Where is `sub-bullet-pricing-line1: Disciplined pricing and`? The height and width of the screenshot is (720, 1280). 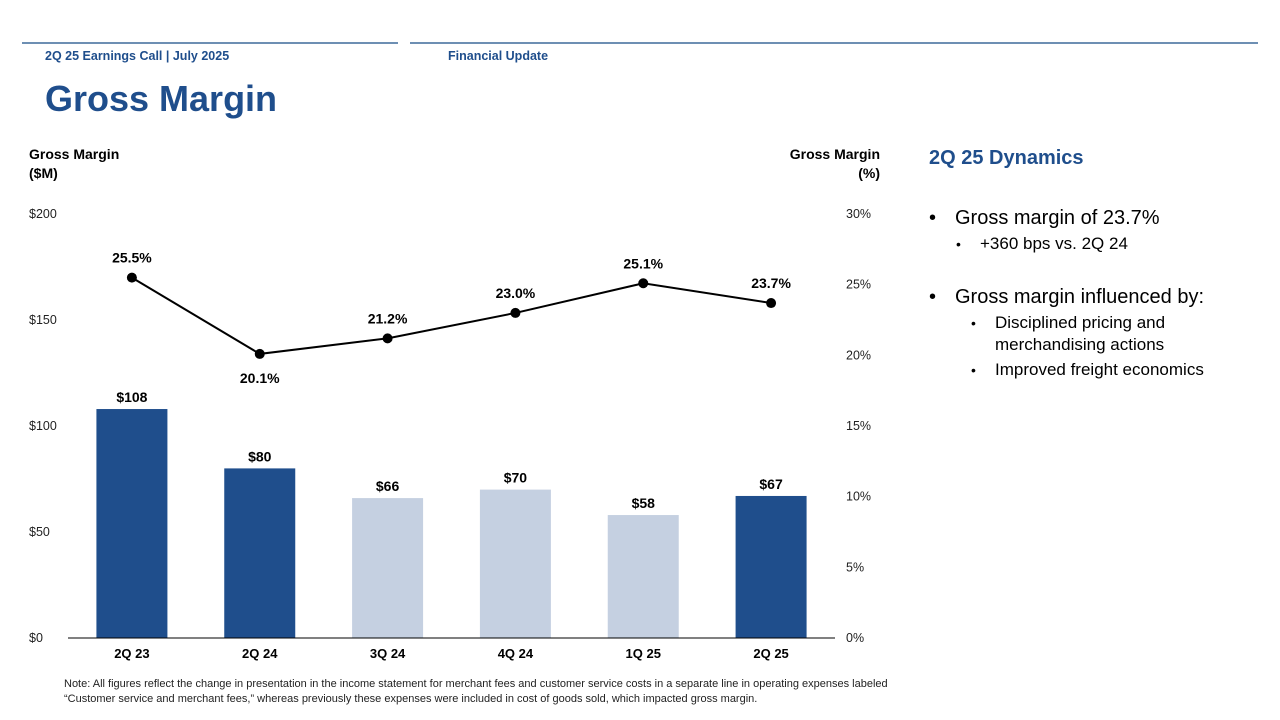
sub-bullet-pricing-line1: Disciplined pricing and is located at coordinates (1080, 322).